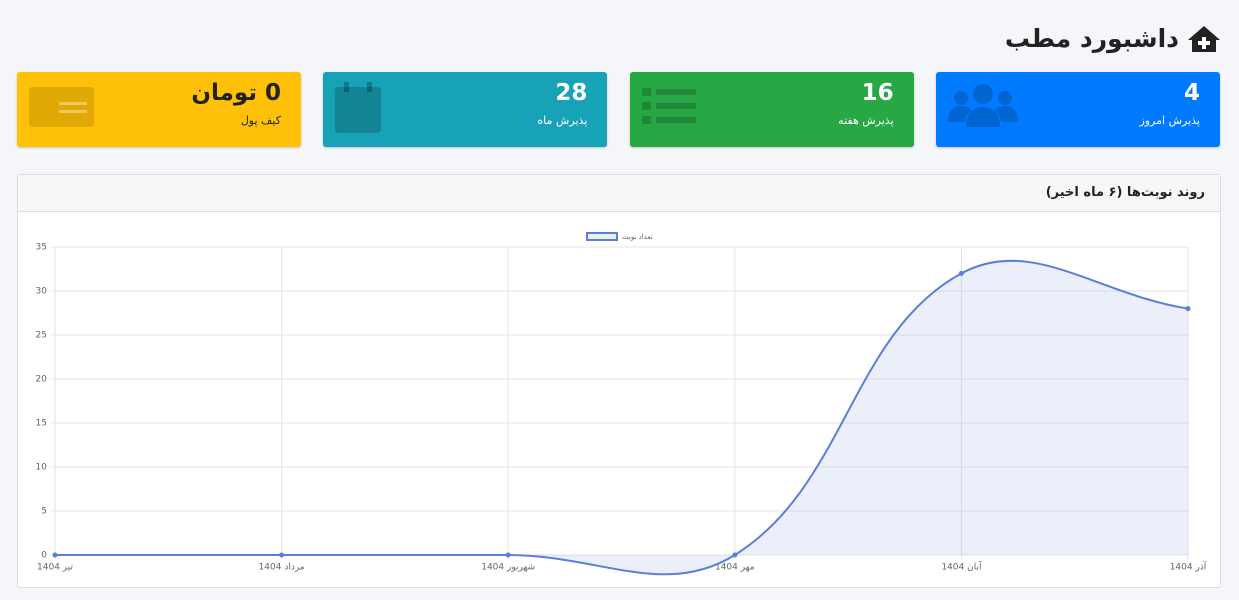 The height and width of the screenshot is (600, 1239). I want to click on x-tick-label: آذر 1404, so click(1188, 567).